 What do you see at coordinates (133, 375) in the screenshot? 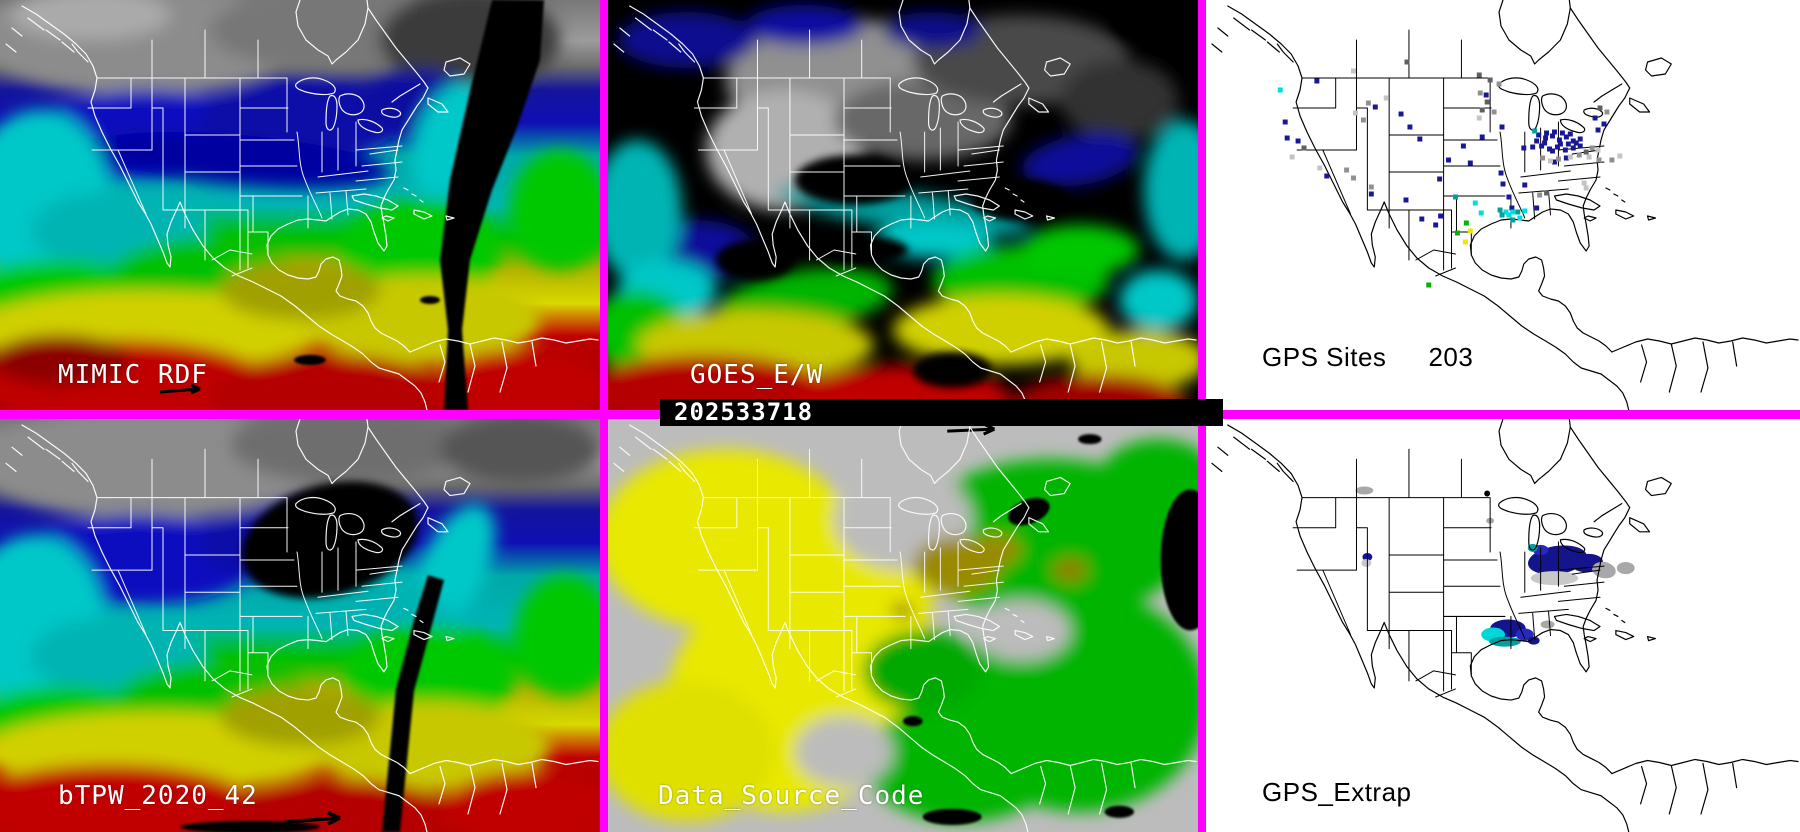
I see `panel-label-mimic: MIMIC RDF` at bounding box center [133, 375].